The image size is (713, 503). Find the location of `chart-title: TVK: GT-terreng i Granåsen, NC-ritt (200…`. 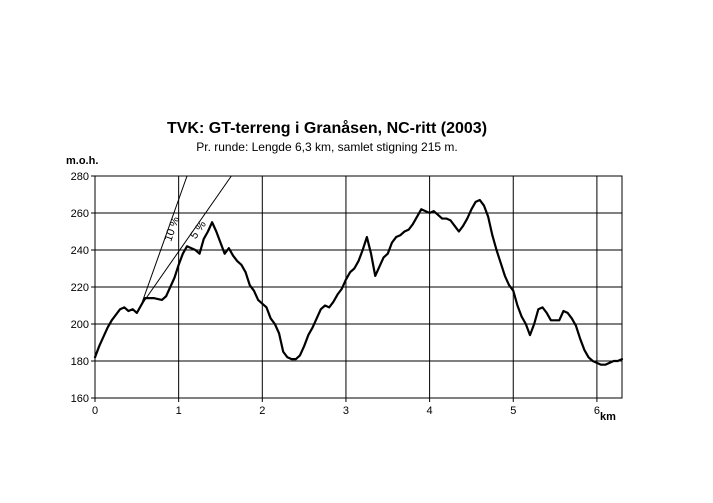

chart-title: TVK: GT-terreng i Granåsen, NC-ritt (200… is located at coordinates (327, 128).